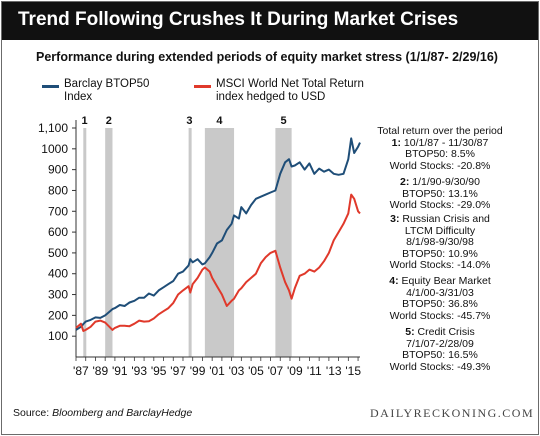  Describe the element at coordinates (58, 274) in the screenshot. I see `y-tick-label-400: 400` at that location.